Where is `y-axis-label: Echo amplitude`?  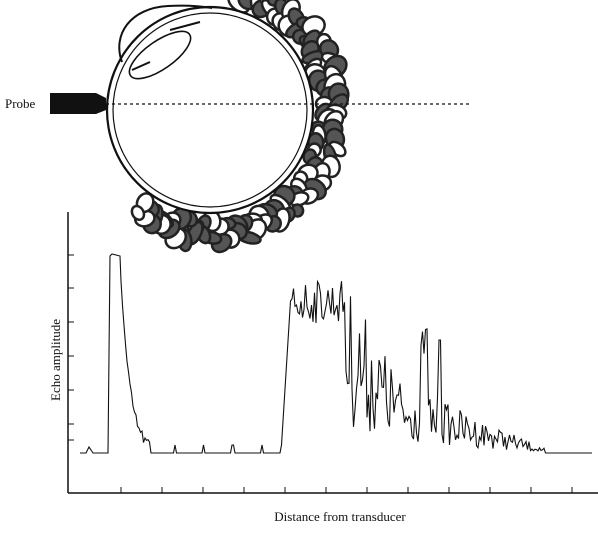 y-axis-label: Echo amplitude is located at coordinates (55, 360).